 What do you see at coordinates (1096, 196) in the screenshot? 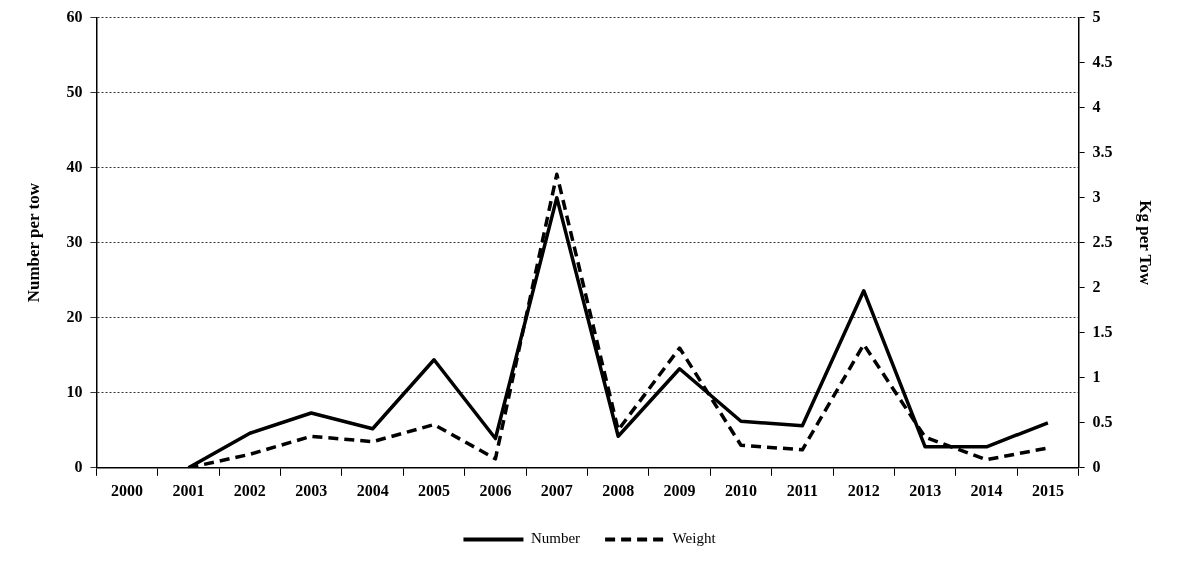
I see `y2-tick-label: 3` at bounding box center [1096, 196].